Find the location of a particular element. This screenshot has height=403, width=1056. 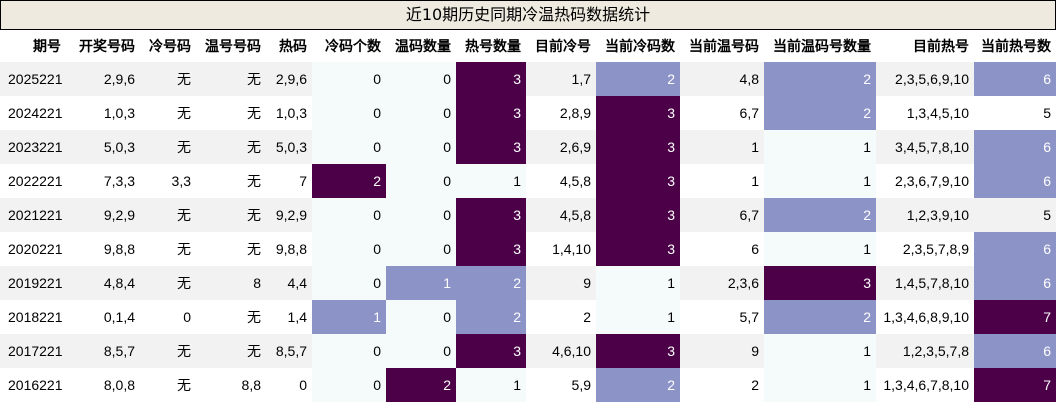

table-cell: 4,8 is located at coordinates (722, 79).